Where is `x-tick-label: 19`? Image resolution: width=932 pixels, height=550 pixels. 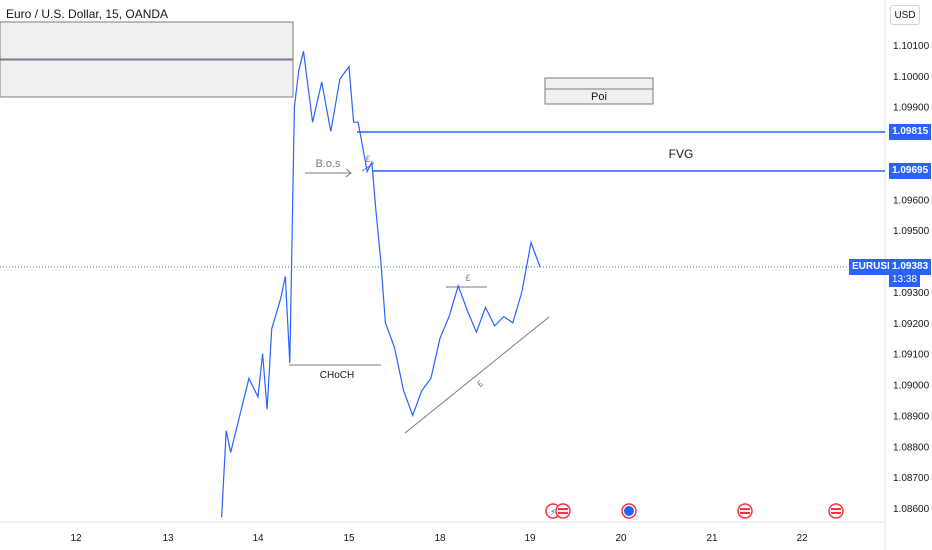
x-tick-label: 19 is located at coordinates (530, 538).